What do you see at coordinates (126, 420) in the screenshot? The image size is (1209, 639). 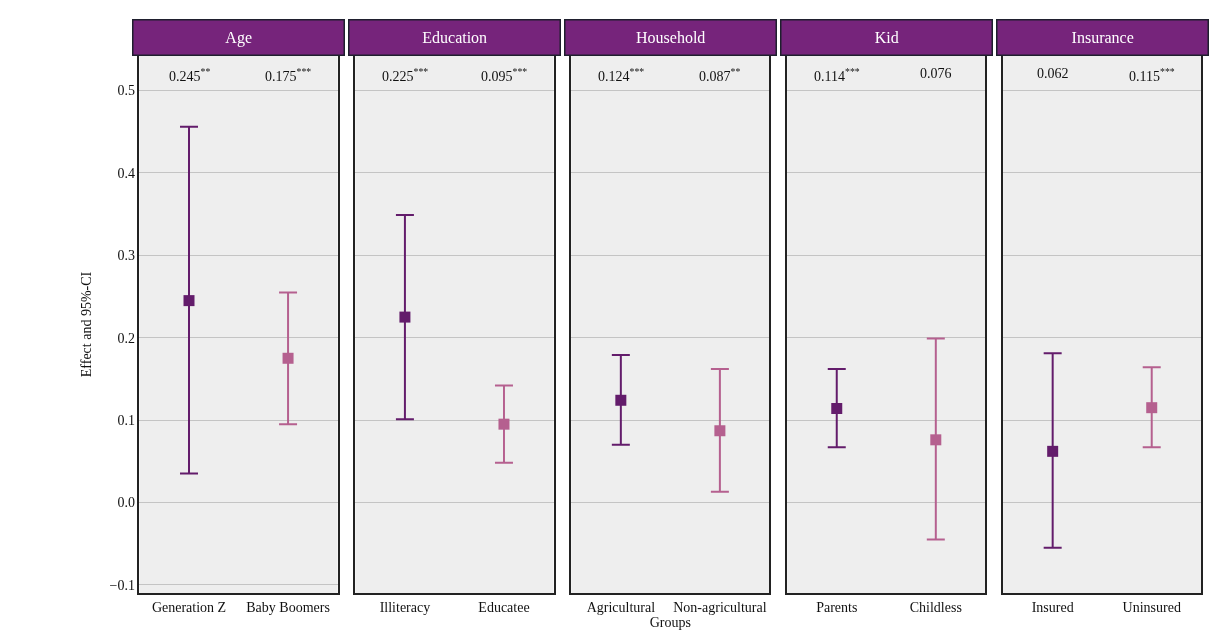 I see `y-tick-label: 0.1` at bounding box center [126, 420].